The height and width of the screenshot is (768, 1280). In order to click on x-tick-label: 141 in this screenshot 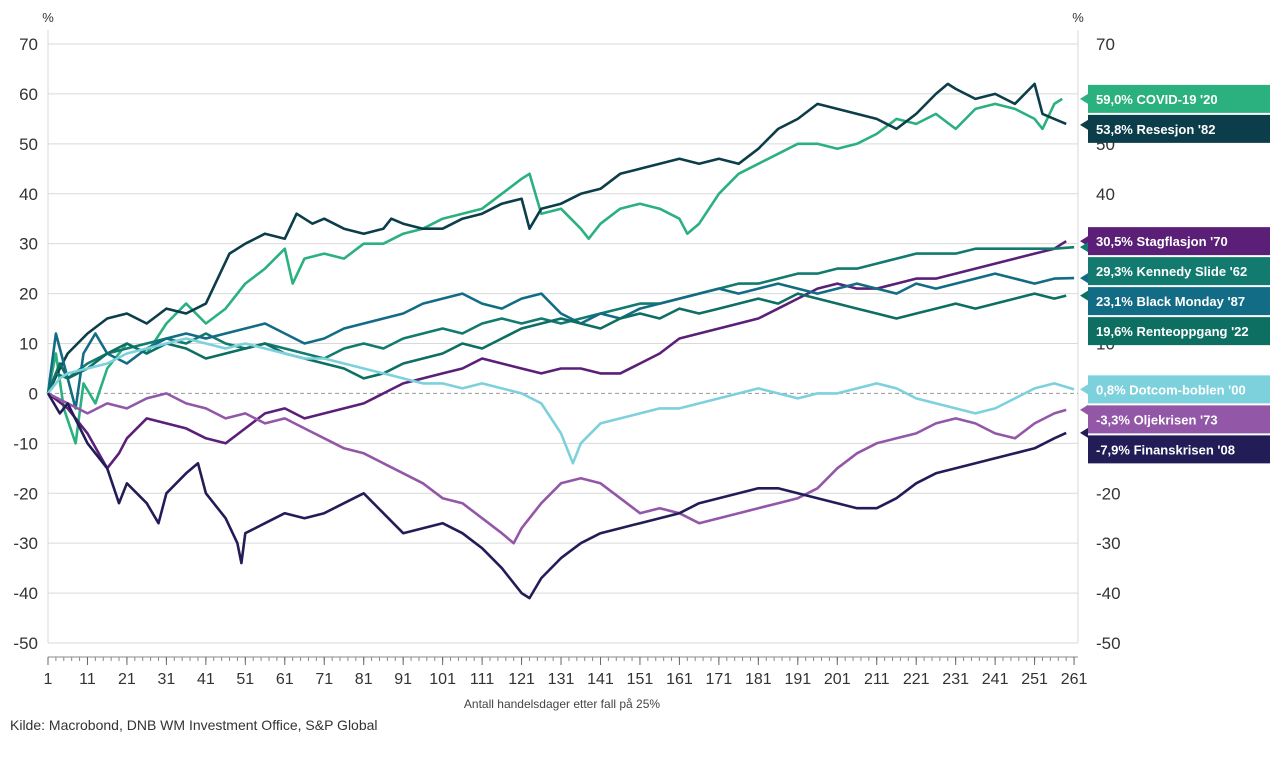, I will do `click(600, 679)`.